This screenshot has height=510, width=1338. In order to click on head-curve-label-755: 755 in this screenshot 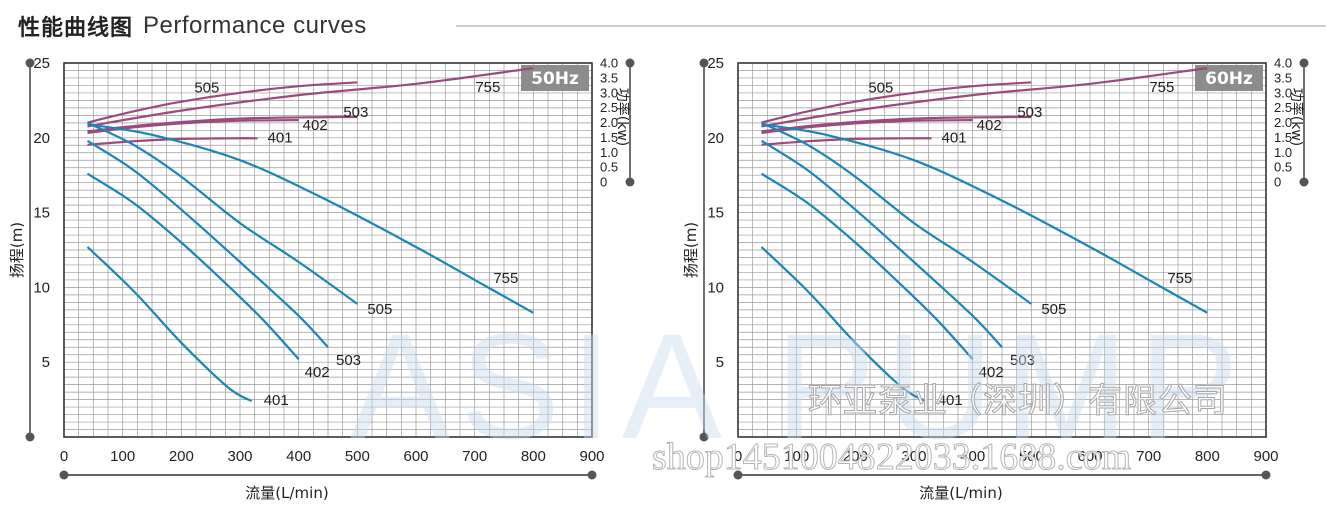, I will do `click(505, 278)`.